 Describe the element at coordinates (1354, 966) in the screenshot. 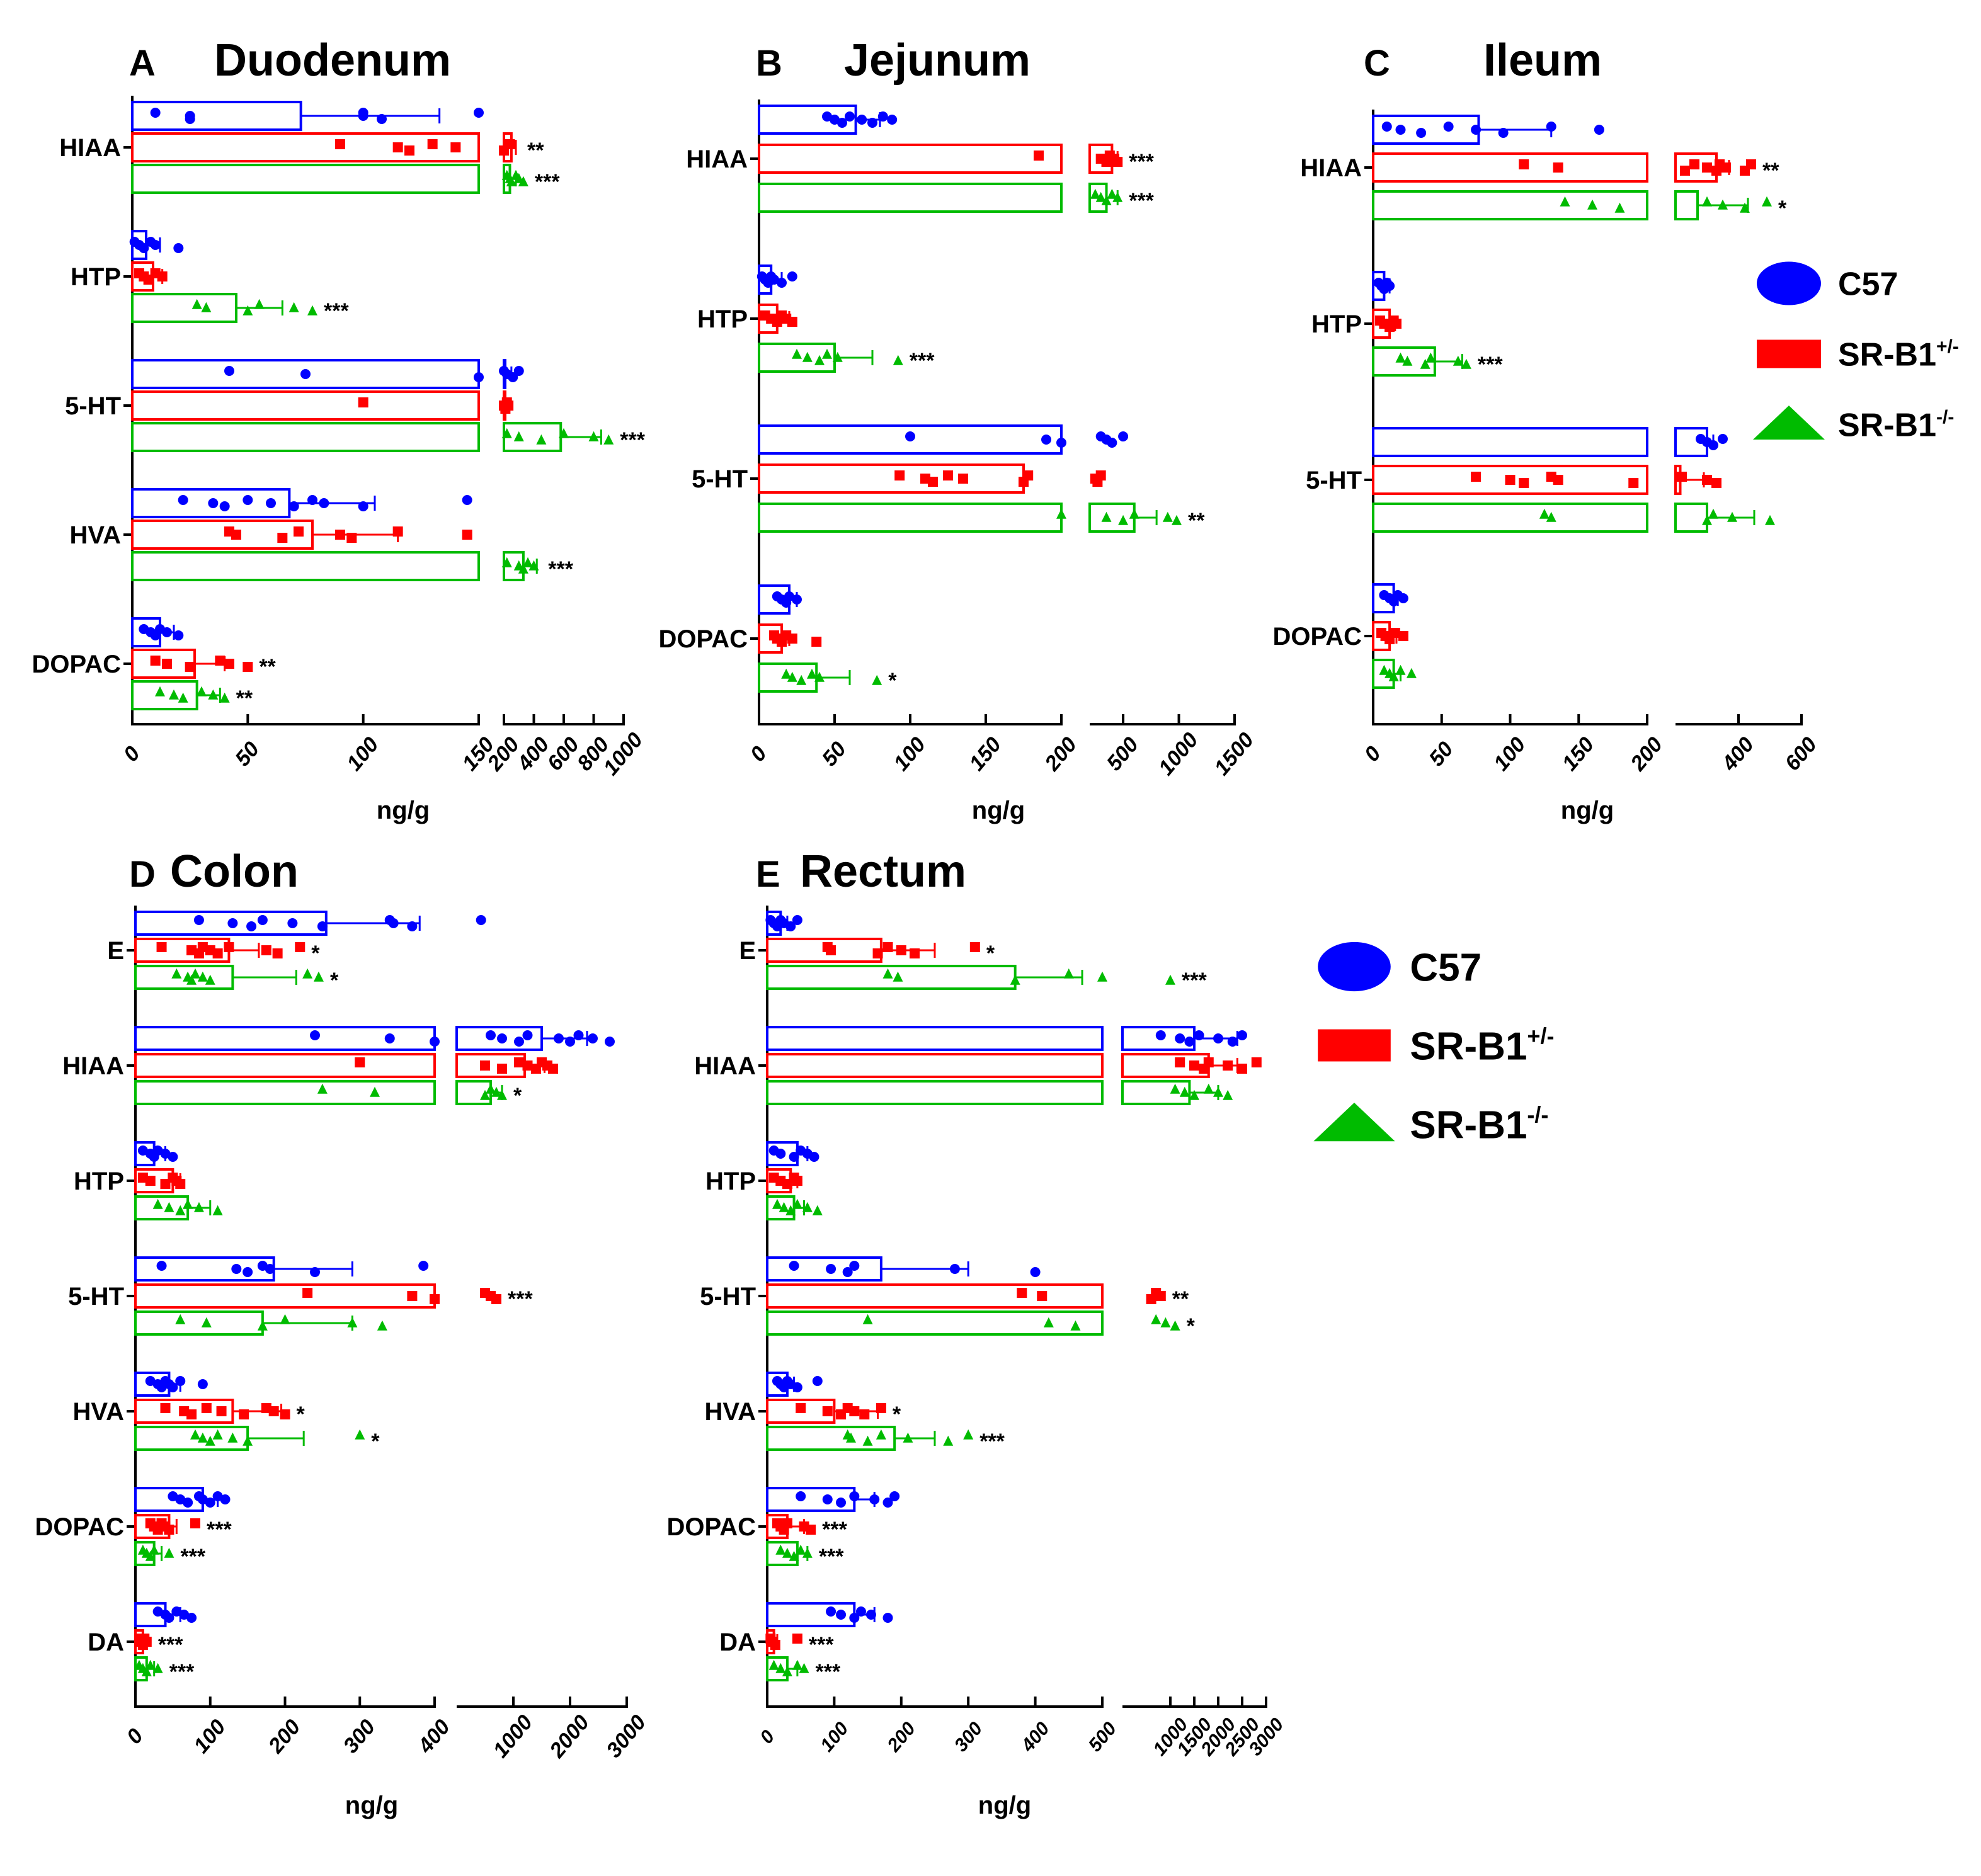

I see `legend-marker-circle` at that location.